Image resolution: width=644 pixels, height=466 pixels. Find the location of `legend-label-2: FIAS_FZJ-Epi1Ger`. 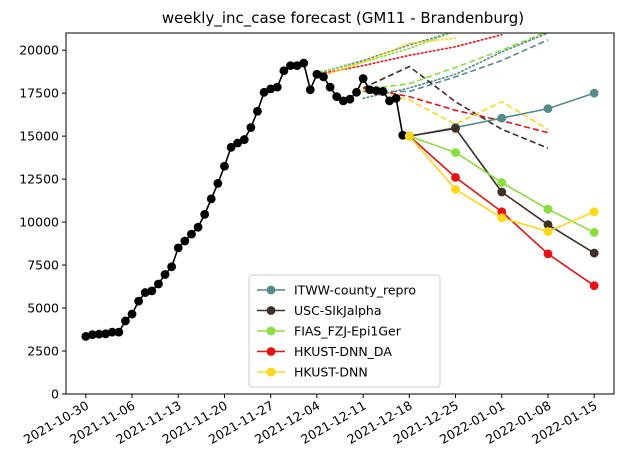

legend-label-2: FIAS_FZJ-Epi1Ger is located at coordinates (348, 331).